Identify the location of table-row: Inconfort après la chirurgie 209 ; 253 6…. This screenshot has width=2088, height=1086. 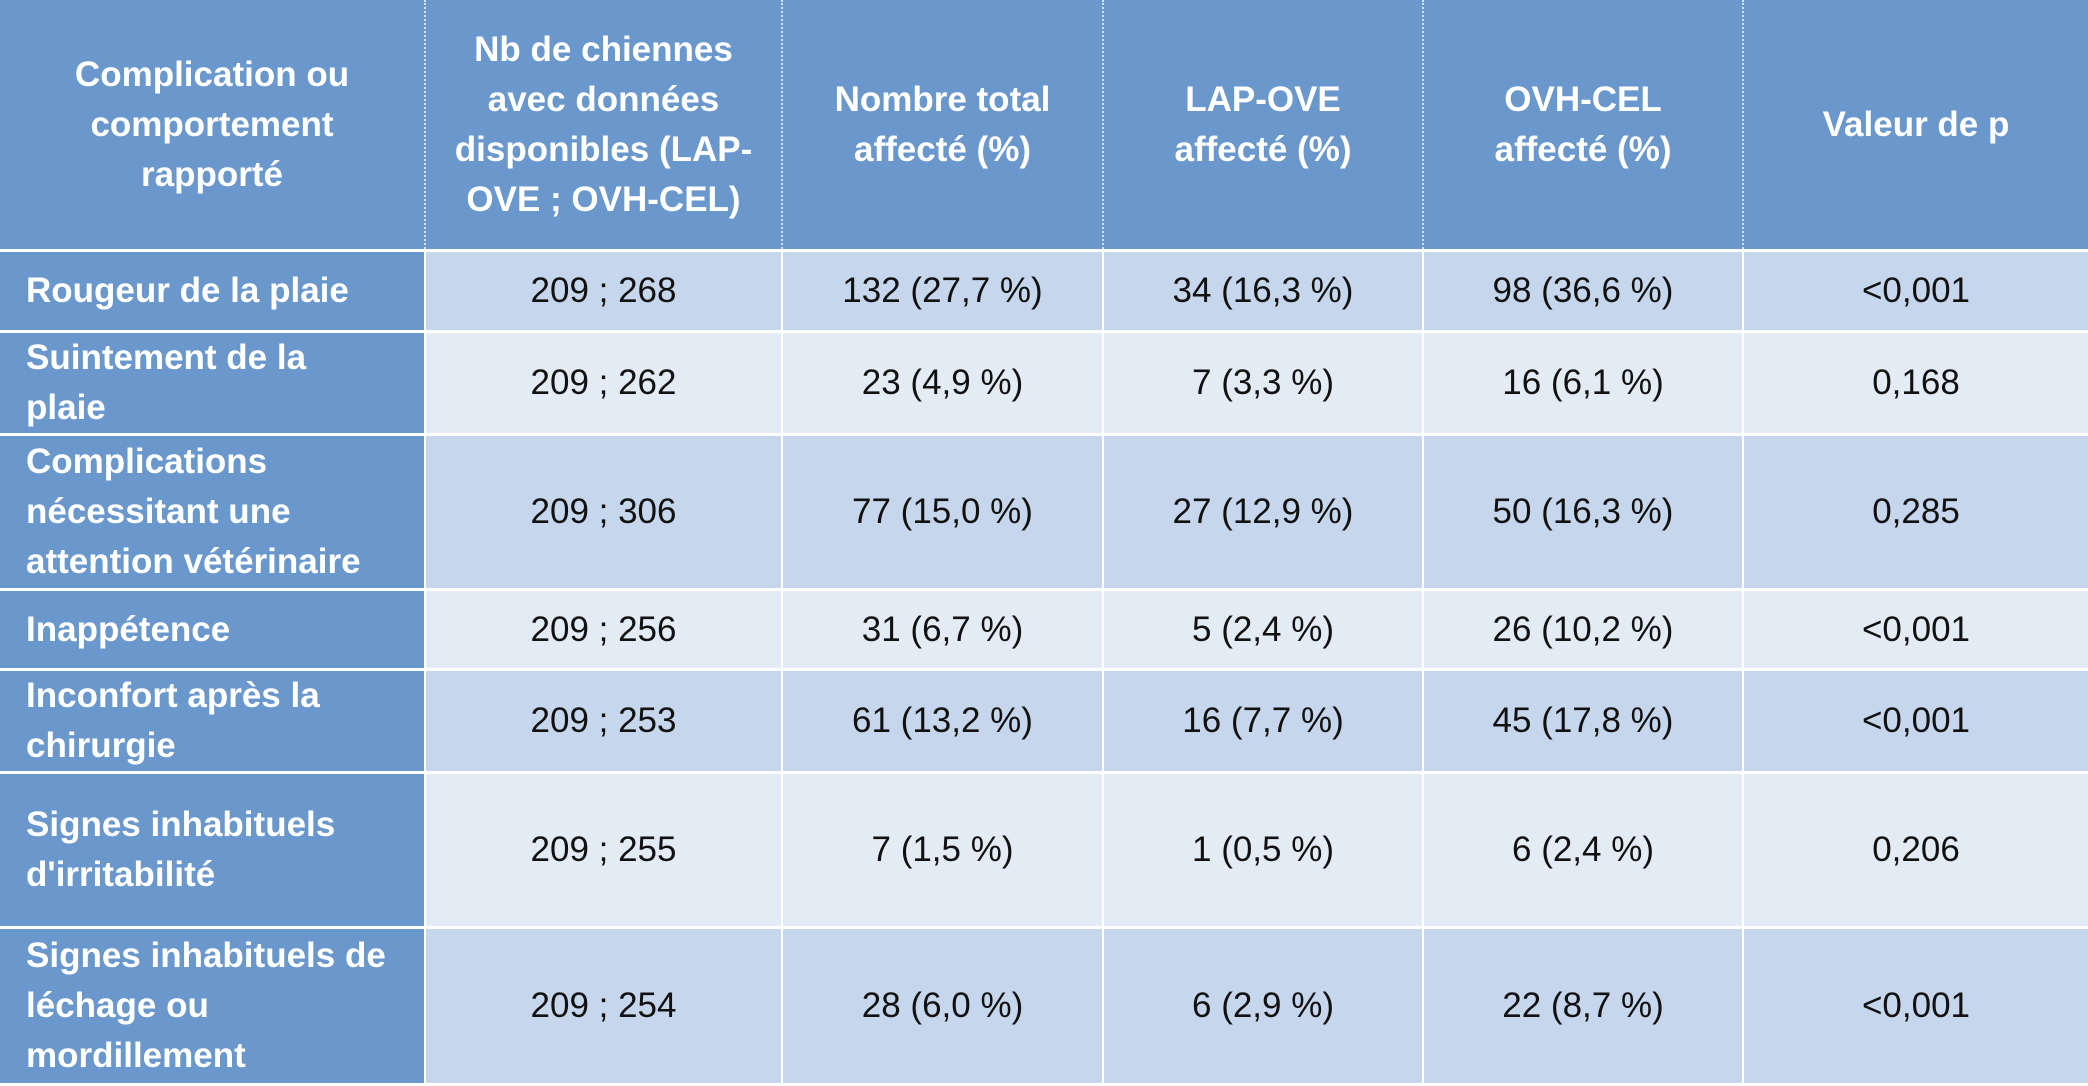
(1044, 721).